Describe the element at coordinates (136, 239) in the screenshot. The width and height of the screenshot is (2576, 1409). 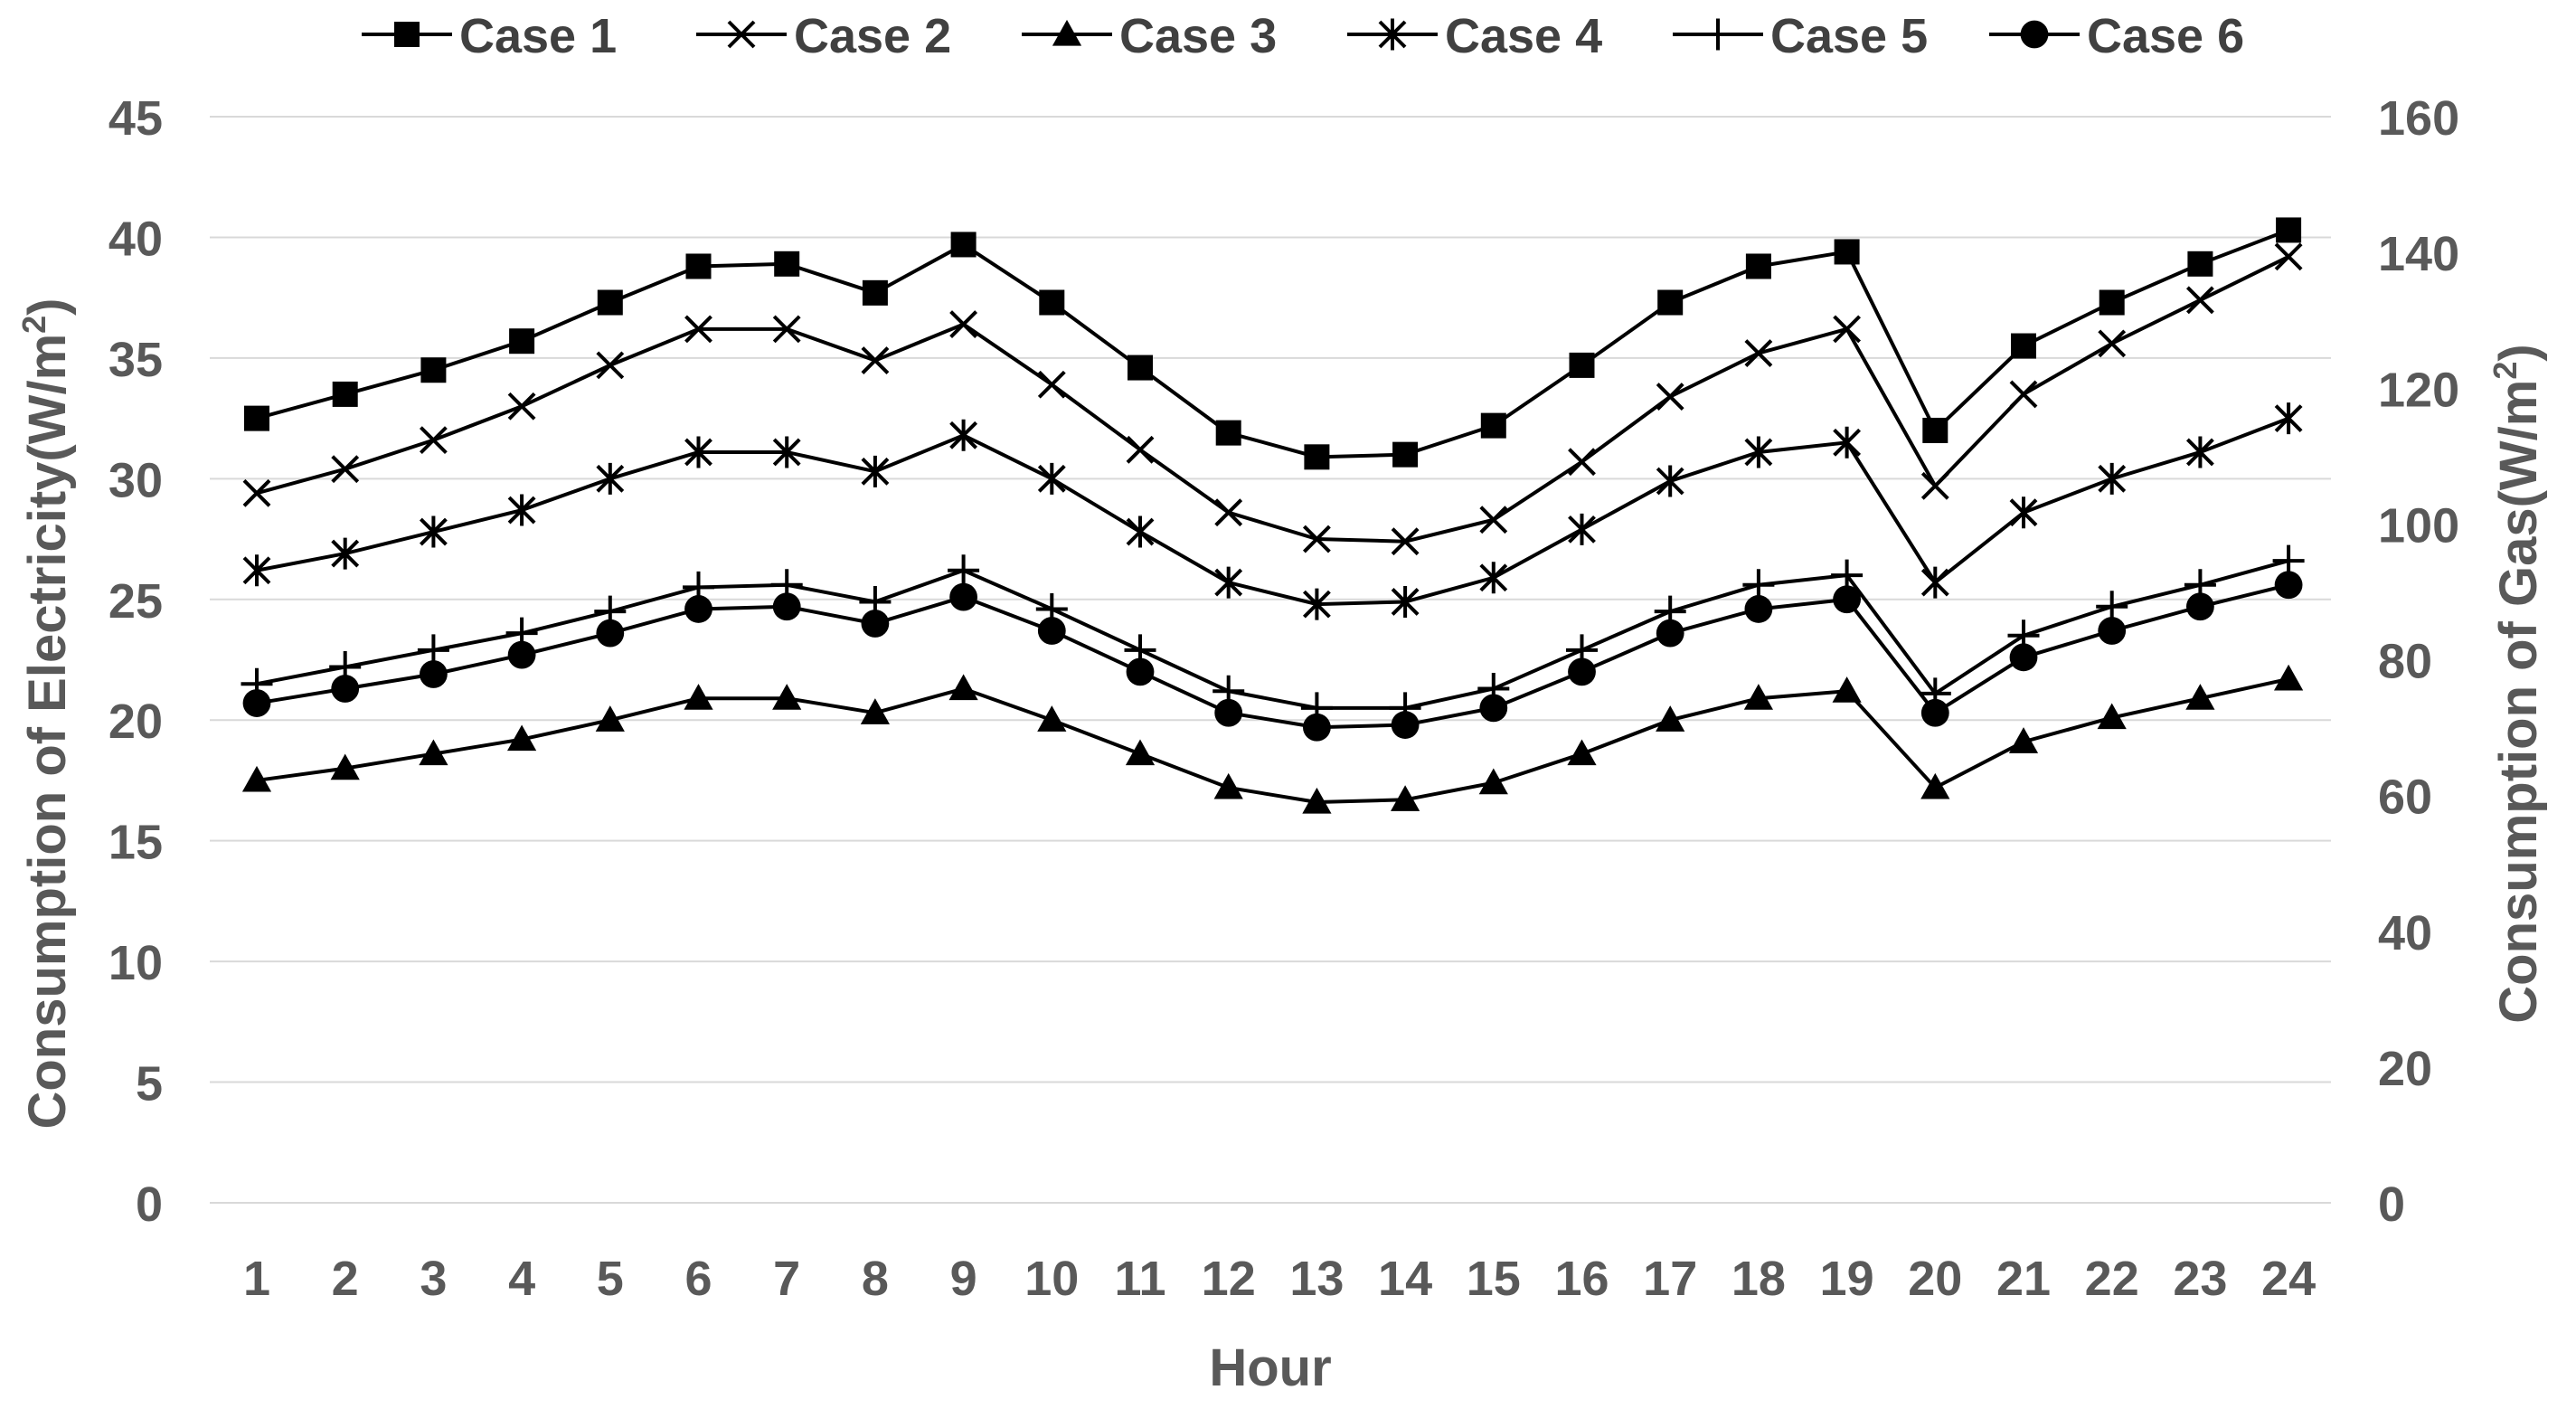
I see `left-tick-label: 40` at that location.